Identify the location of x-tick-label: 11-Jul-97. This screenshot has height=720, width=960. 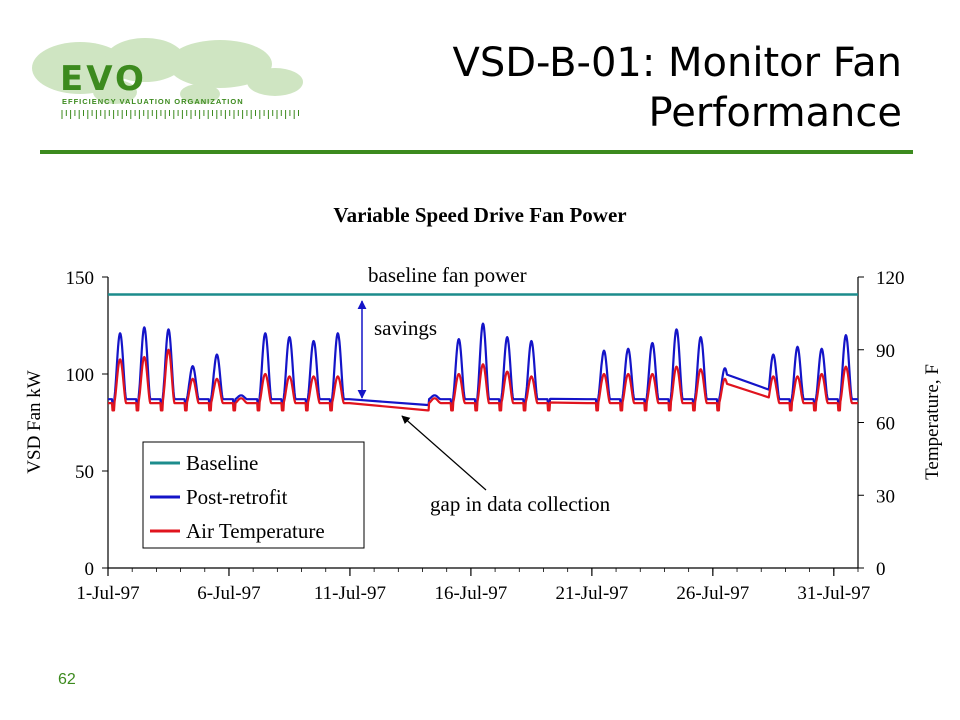
(350, 593).